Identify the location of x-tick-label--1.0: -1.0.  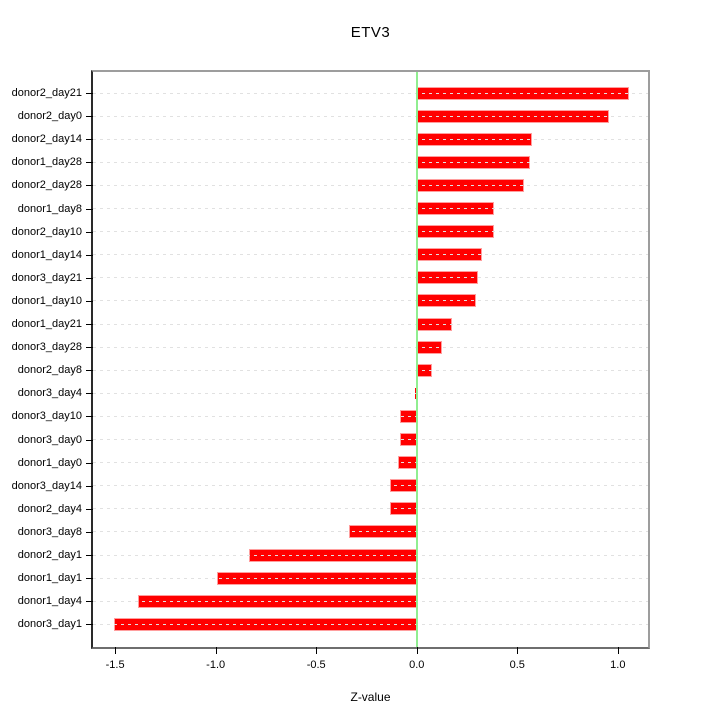
(216, 665).